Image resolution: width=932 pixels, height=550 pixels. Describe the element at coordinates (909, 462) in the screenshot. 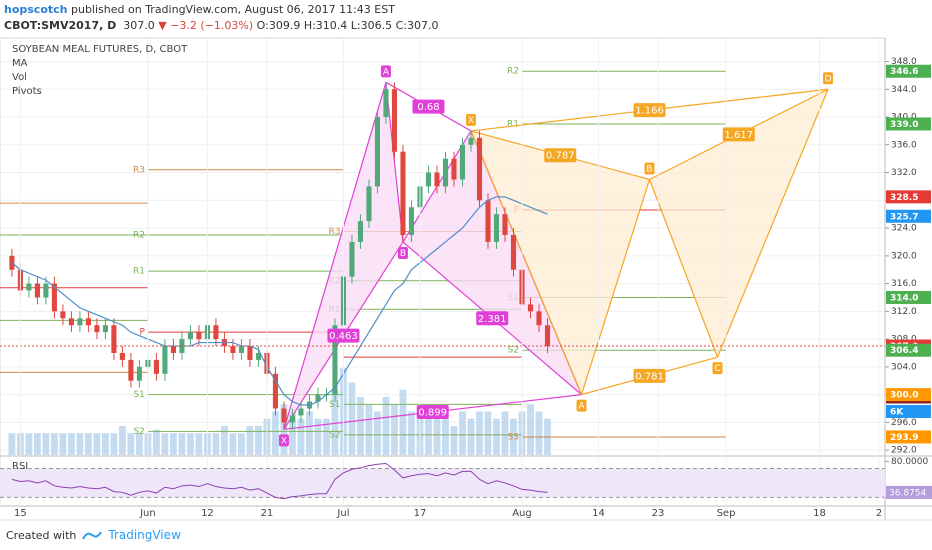

I see `rsi-tick-label: 80.0000` at that location.